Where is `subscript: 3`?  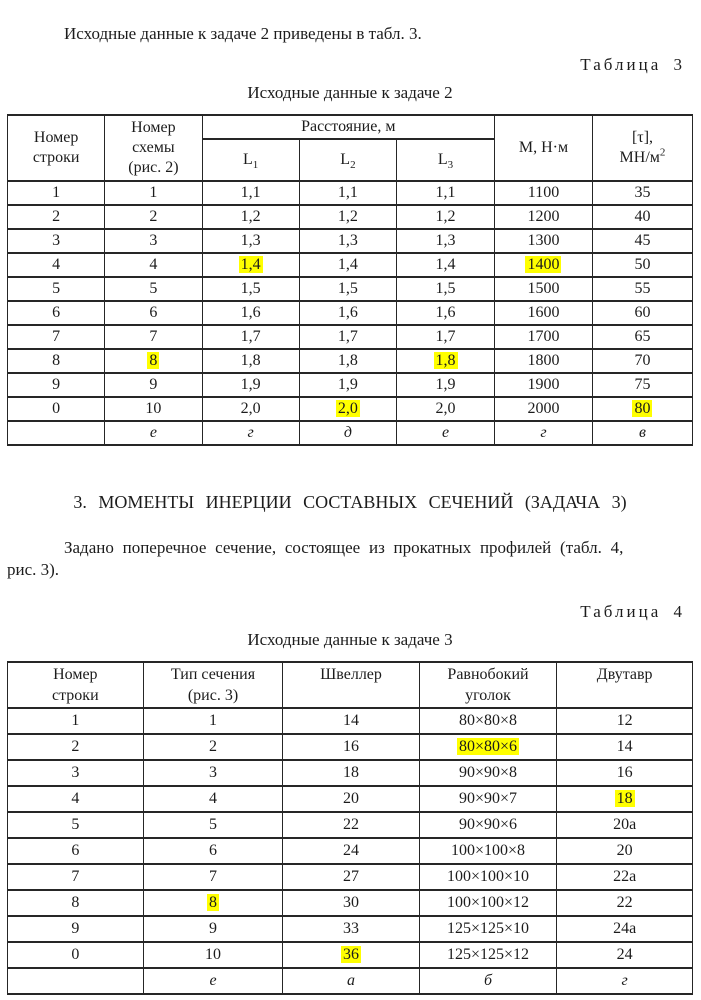
subscript: 3 is located at coordinates (450, 165).